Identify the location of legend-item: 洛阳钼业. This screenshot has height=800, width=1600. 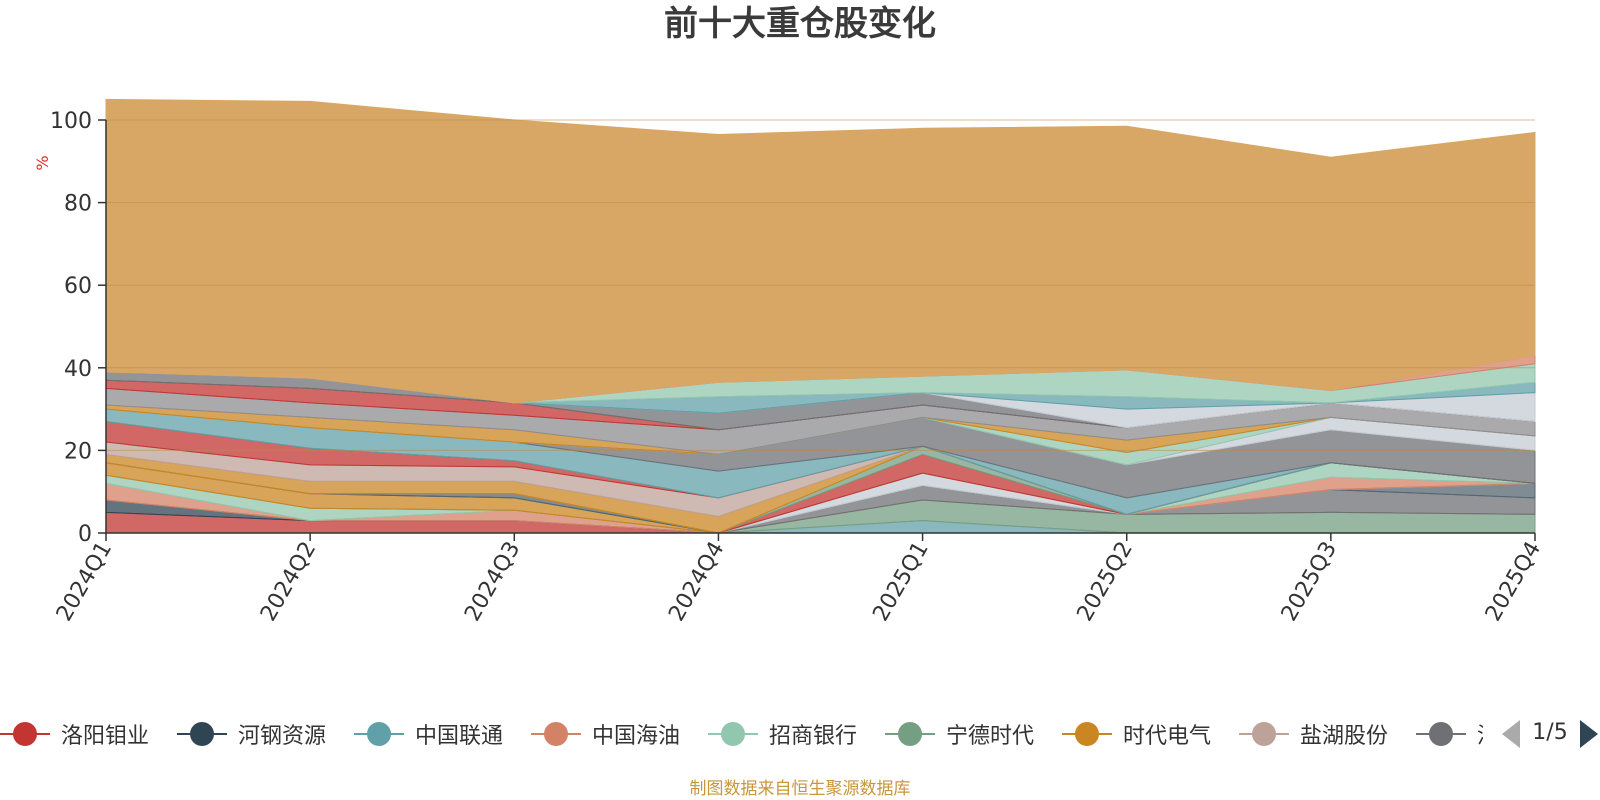
(74, 734).